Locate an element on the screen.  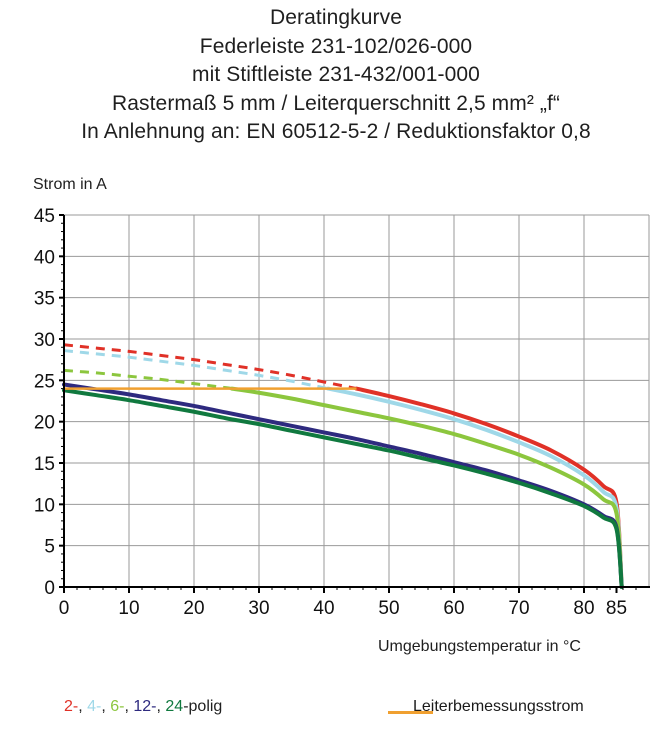
legend-item-2-polig: 2- is located at coordinates (71, 706).